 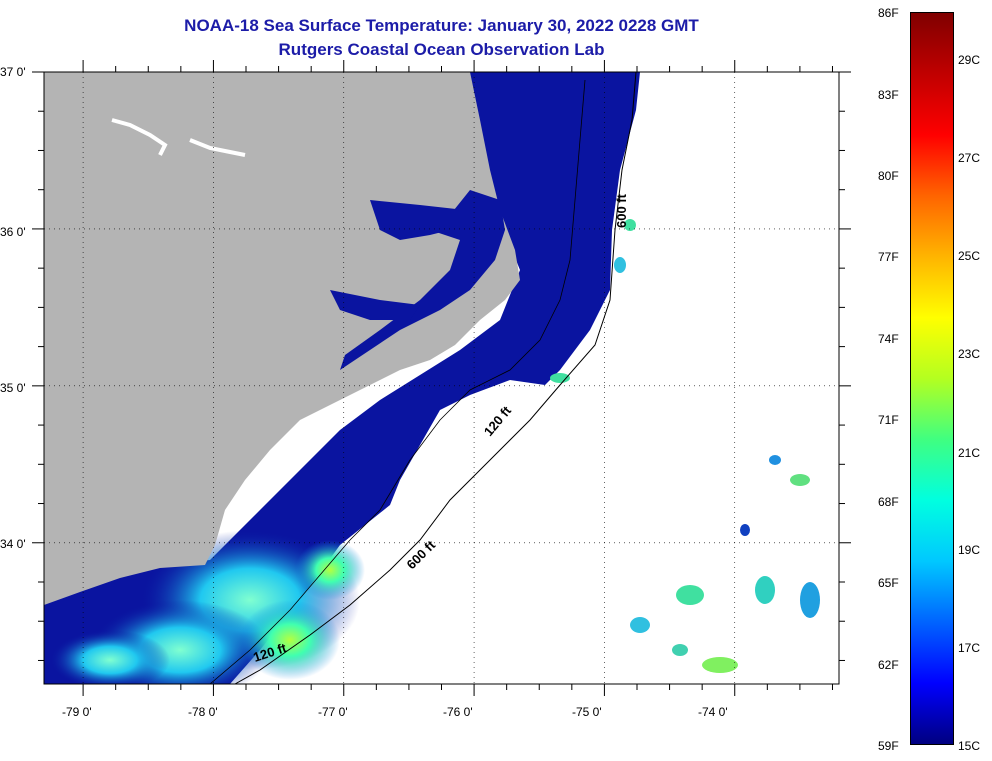 What do you see at coordinates (969, 746) in the screenshot?
I see `legend-c-label: 15C` at bounding box center [969, 746].